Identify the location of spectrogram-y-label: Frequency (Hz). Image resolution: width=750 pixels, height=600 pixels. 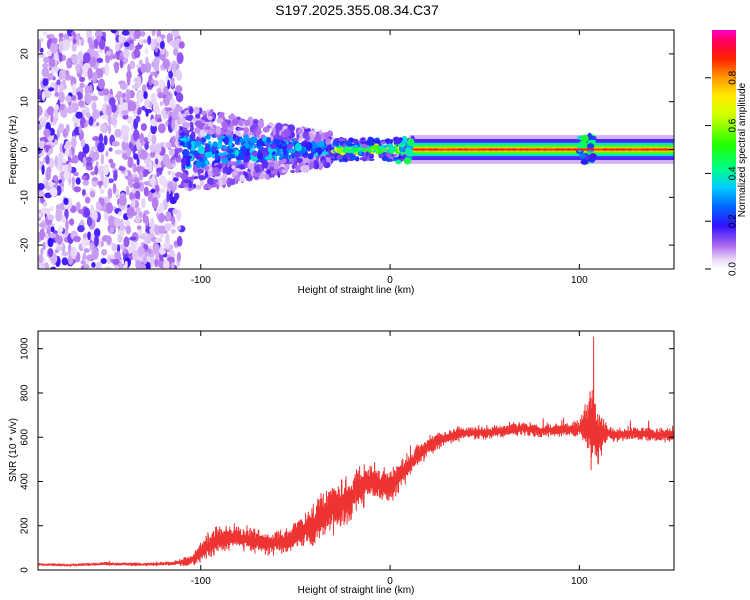
(13, 150).